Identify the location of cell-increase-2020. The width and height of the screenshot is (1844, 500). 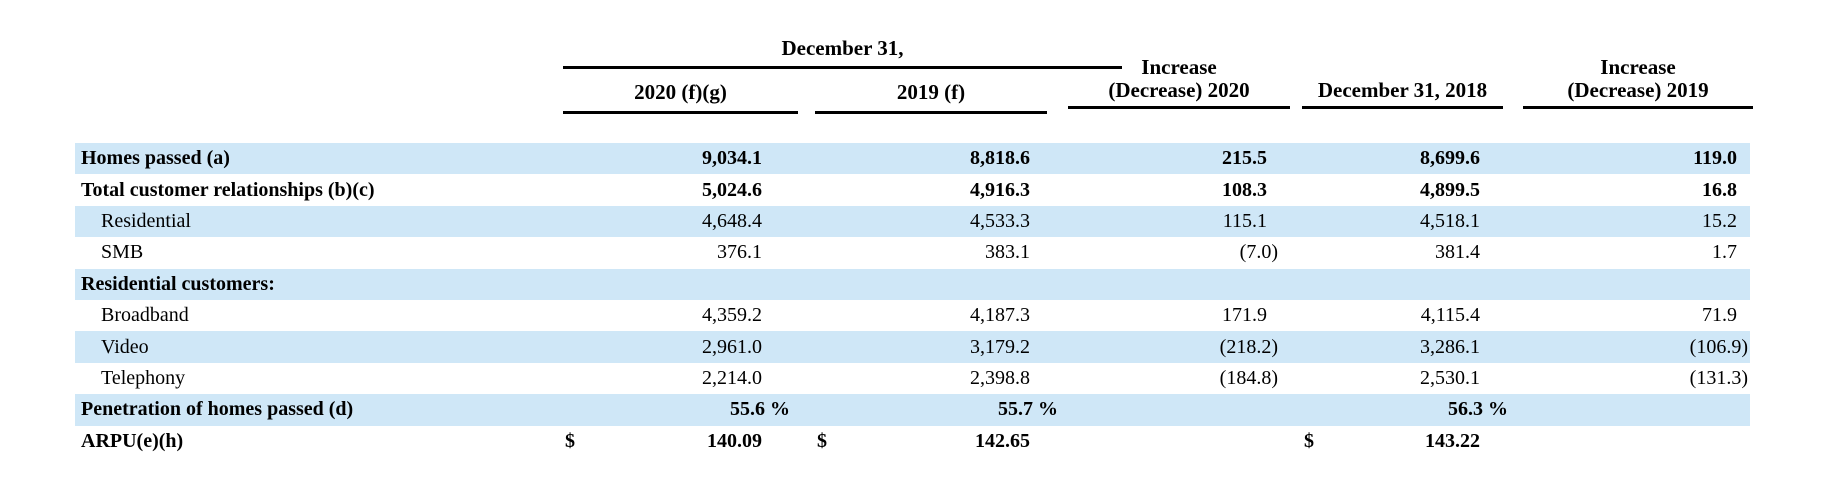
(1179, 409).